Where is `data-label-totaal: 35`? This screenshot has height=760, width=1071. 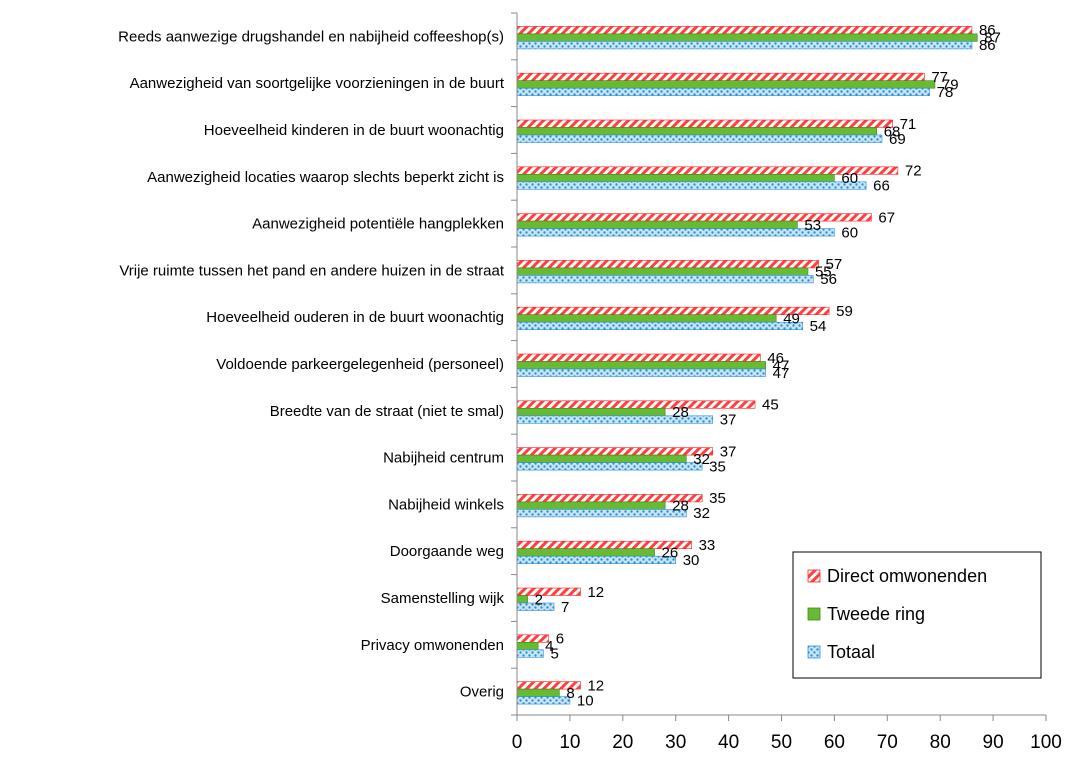 data-label-totaal: 35 is located at coordinates (717, 466).